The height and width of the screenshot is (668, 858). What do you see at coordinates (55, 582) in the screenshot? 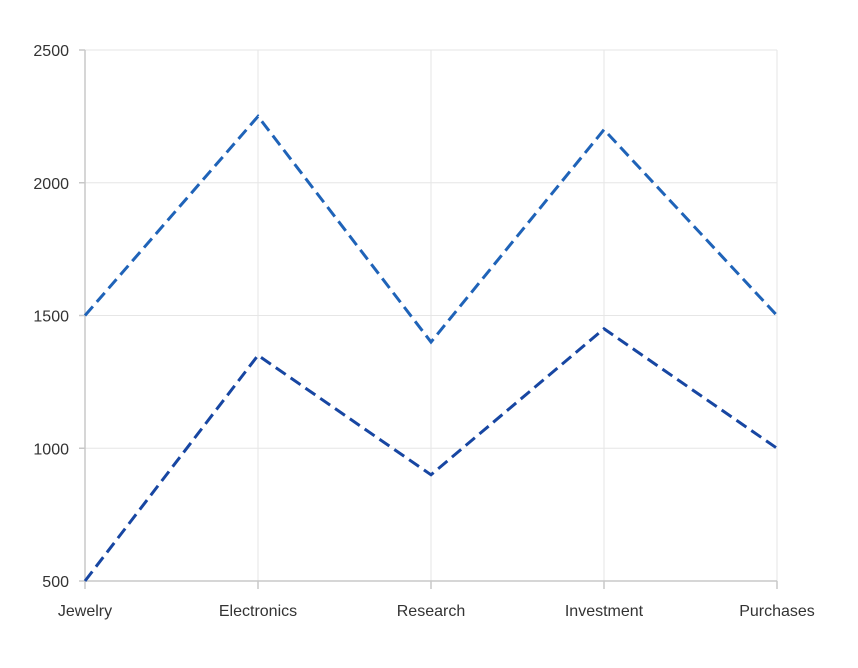
I see `y-tick-label: 500` at bounding box center [55, 582].